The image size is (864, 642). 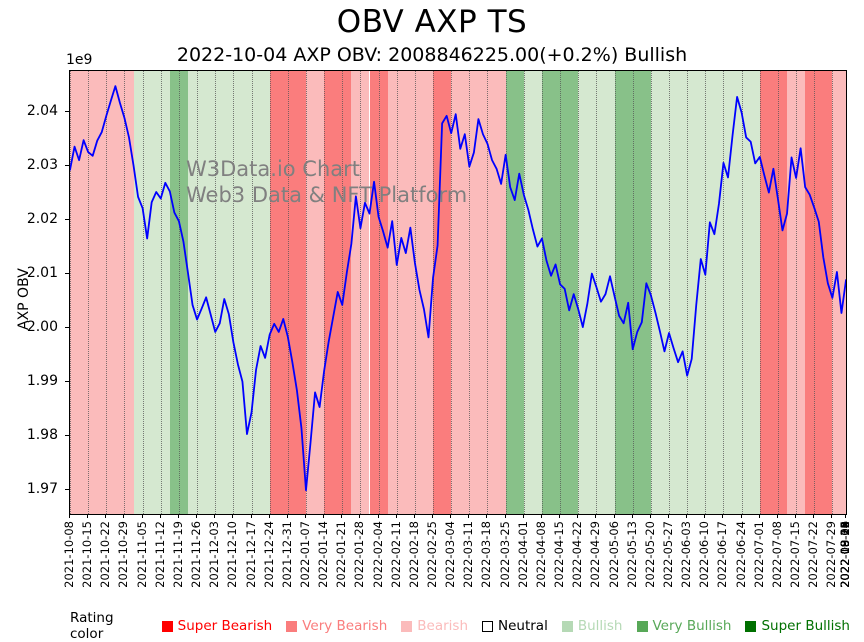 I want to click on x-tick-label: 2022-04-01, so click(x=522, y=554).